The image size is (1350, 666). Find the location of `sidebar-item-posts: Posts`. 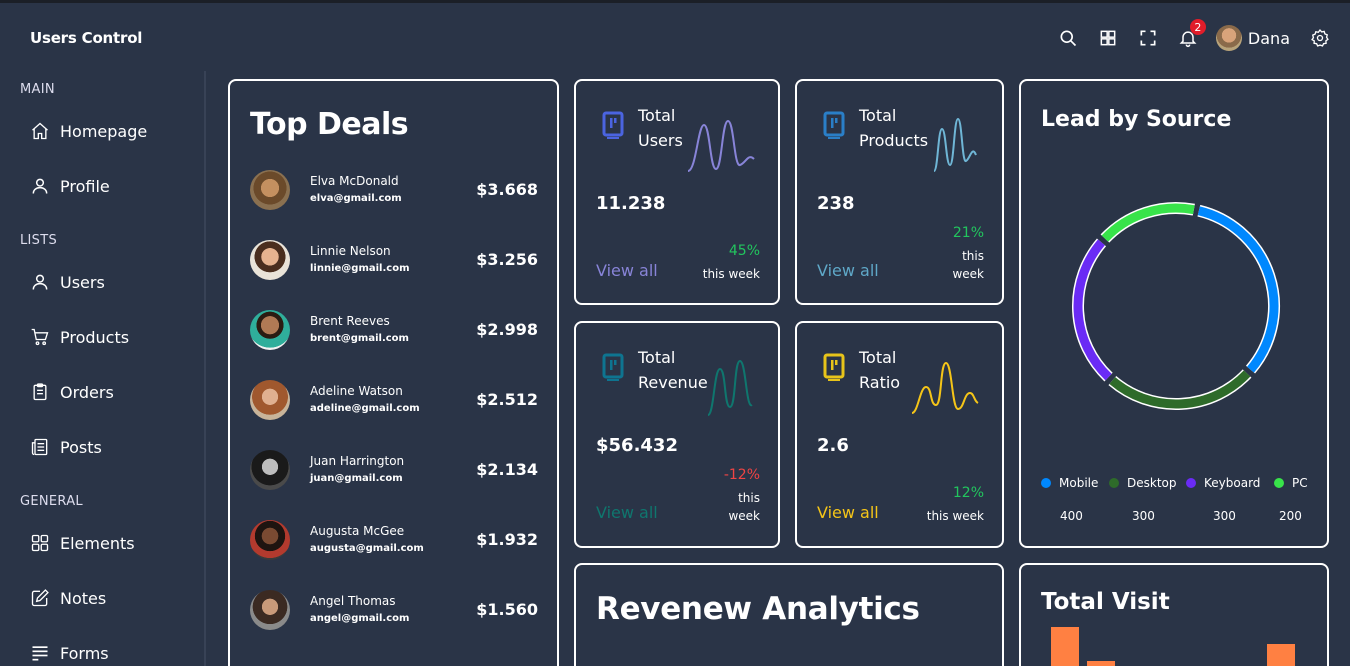

sidebar-item-posts: Posts is located at coordinates (66, 447).